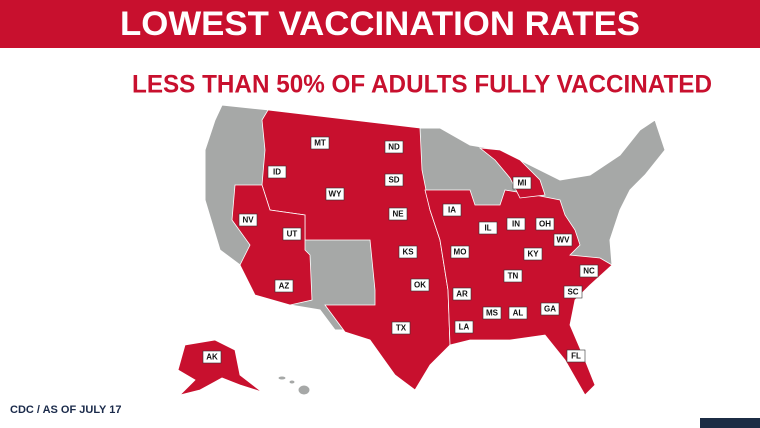  I want to click on state-label: AK, so click(212, 357).